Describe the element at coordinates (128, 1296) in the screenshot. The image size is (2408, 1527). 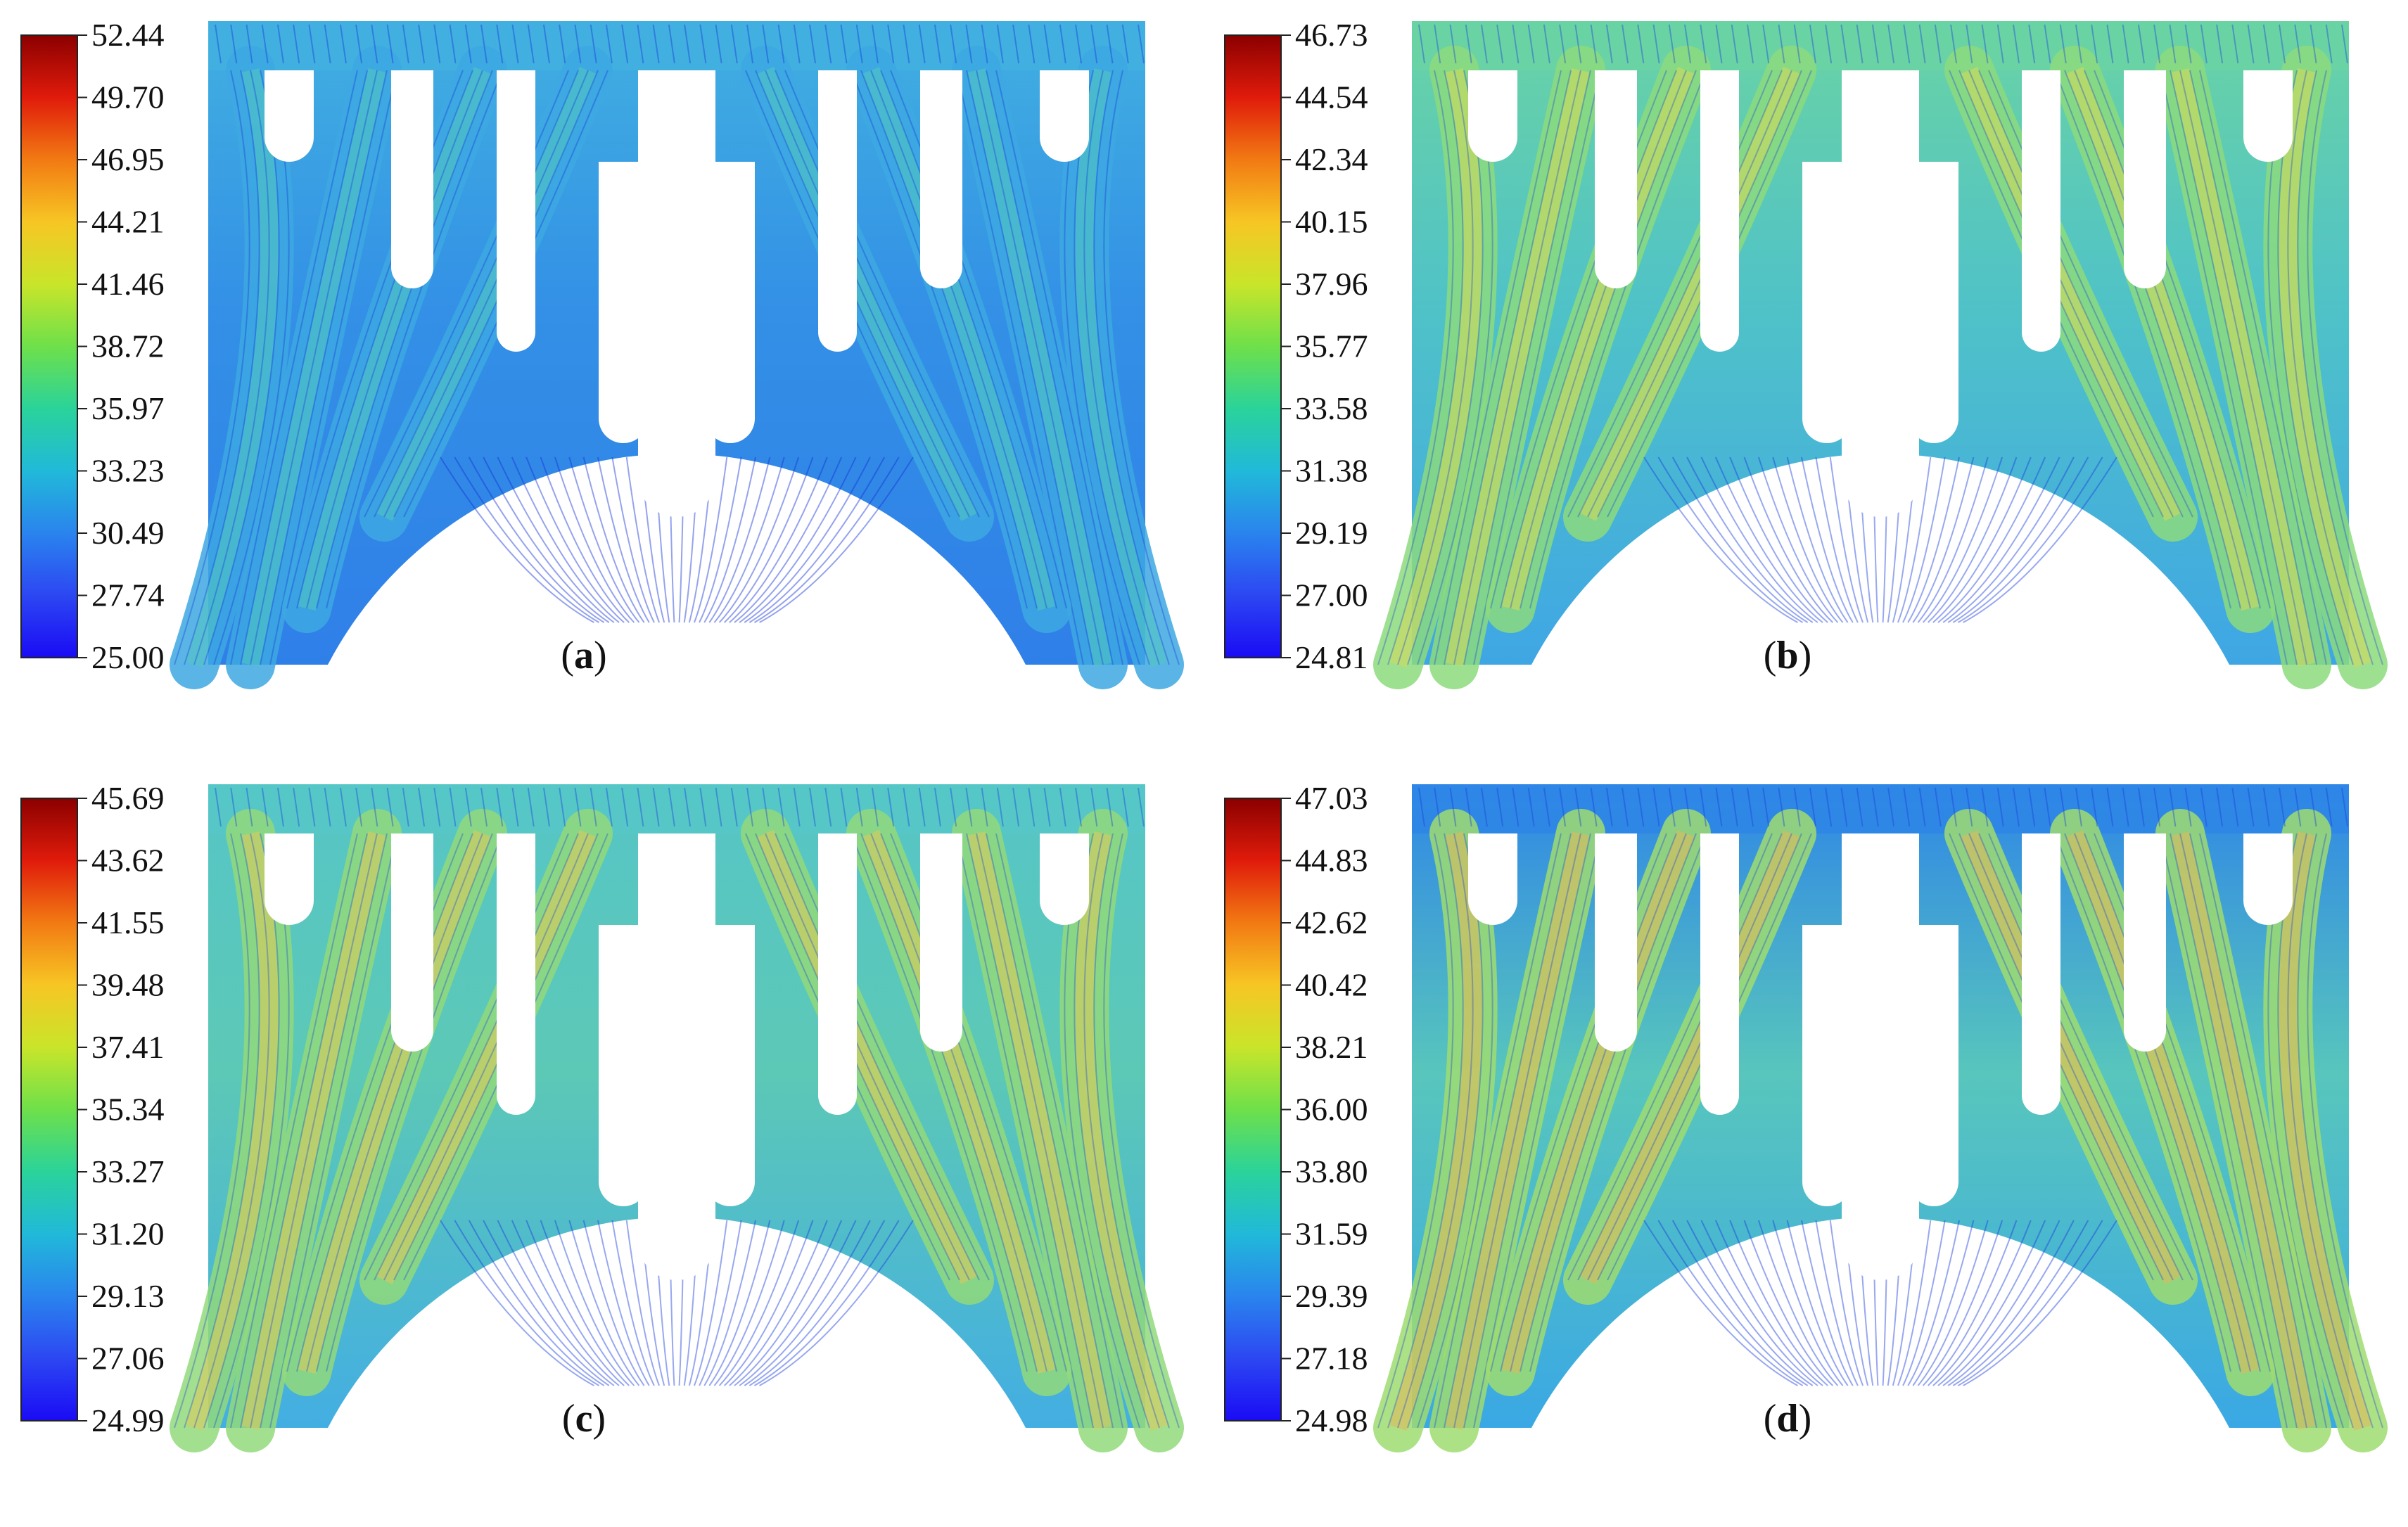
I see `colorbar-tick-label: 29.13` at that location.